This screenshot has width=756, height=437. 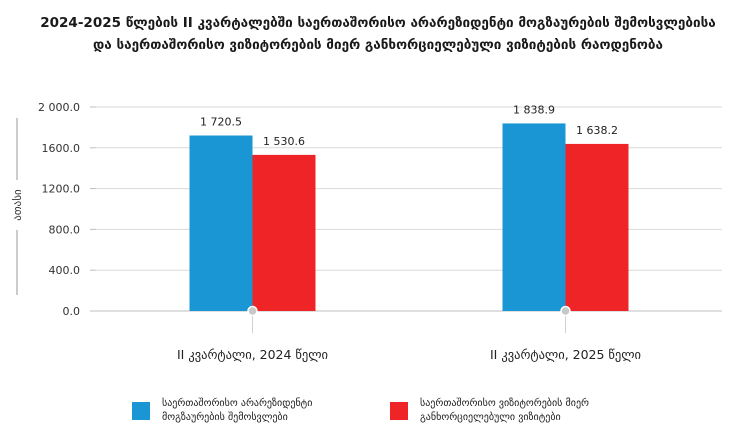 What do you see at coordinates (72, 311) in the screenshot?
I see `y-tick-label: 0.0` at bounding box center [72, 311].